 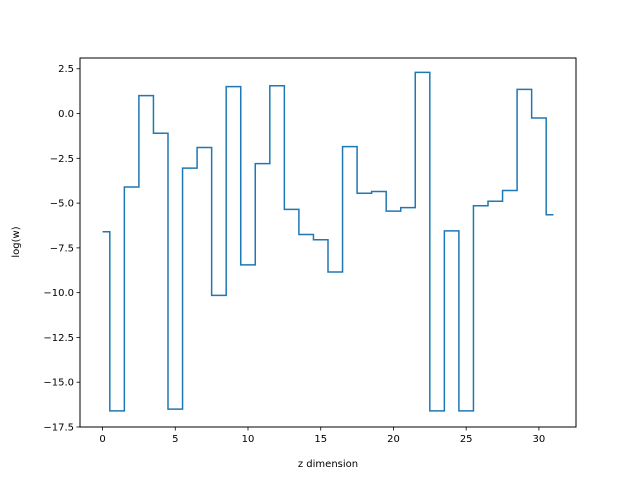 What do you see at coordinates (58, 383) in the screenshot?
I see `y-tick-label: −15.0` at bounding box center [58, 383].